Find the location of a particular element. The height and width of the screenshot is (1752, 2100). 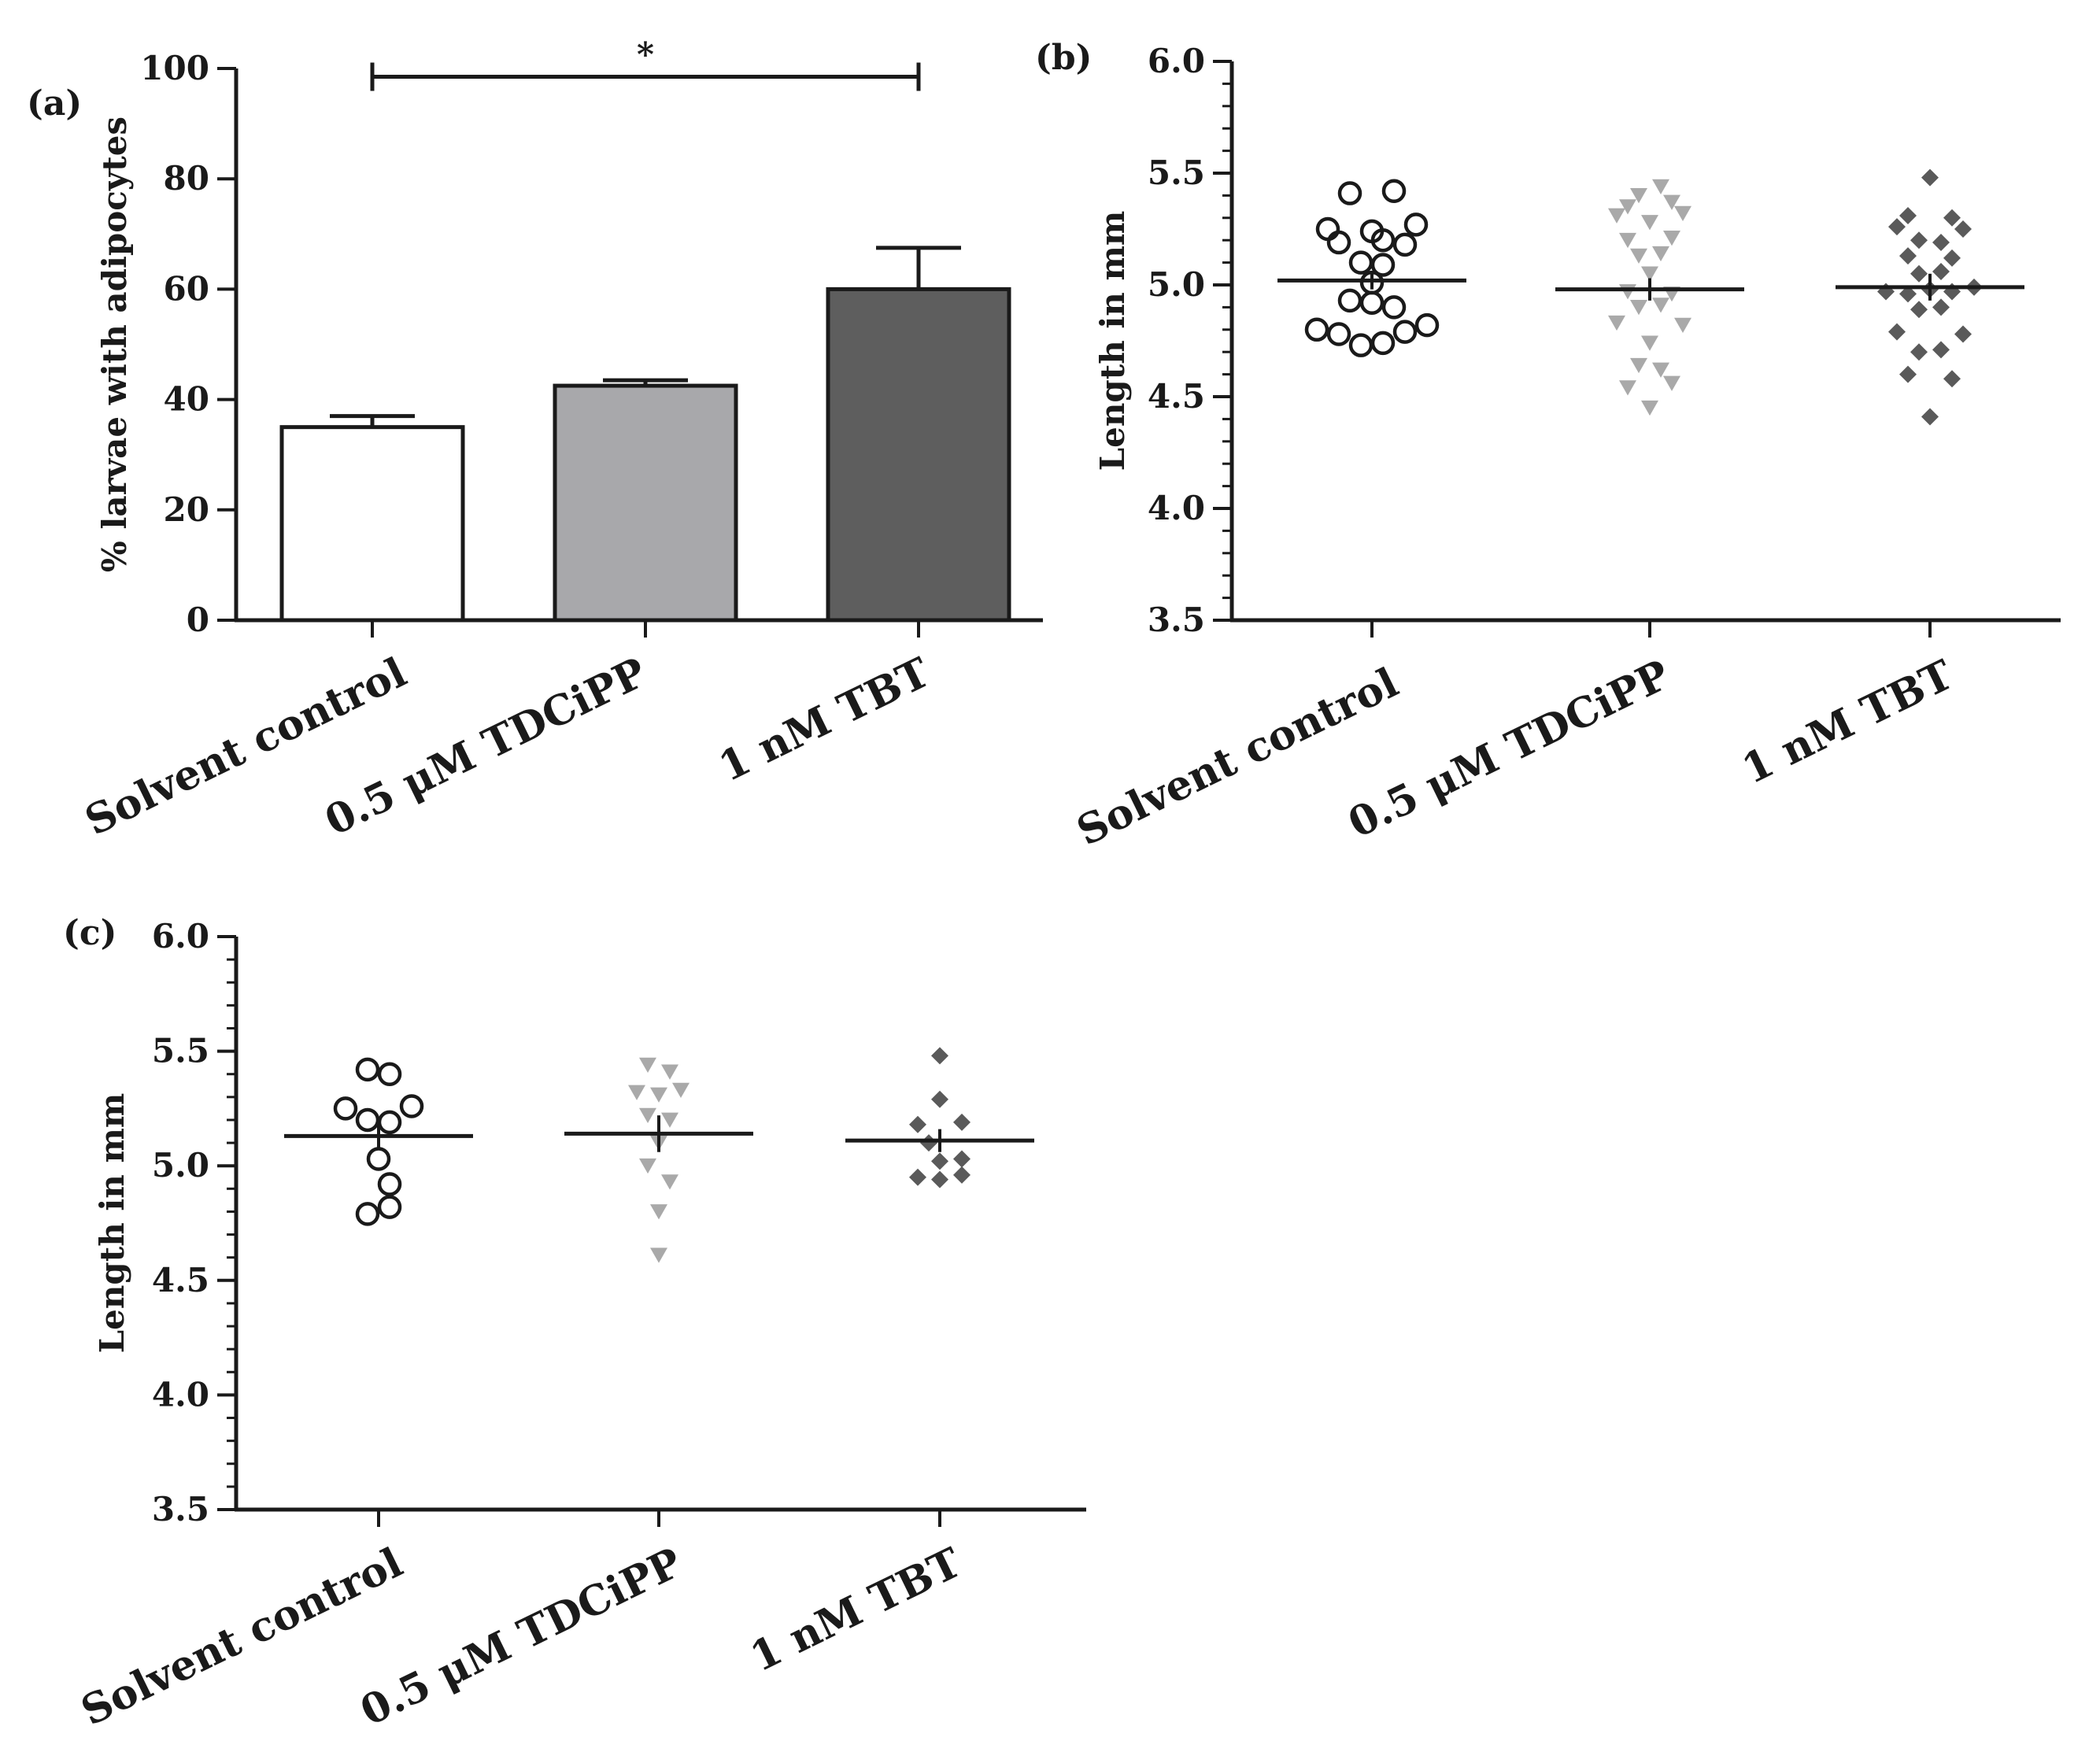

panel-label: (b) is located at coordinates (1063, 58).